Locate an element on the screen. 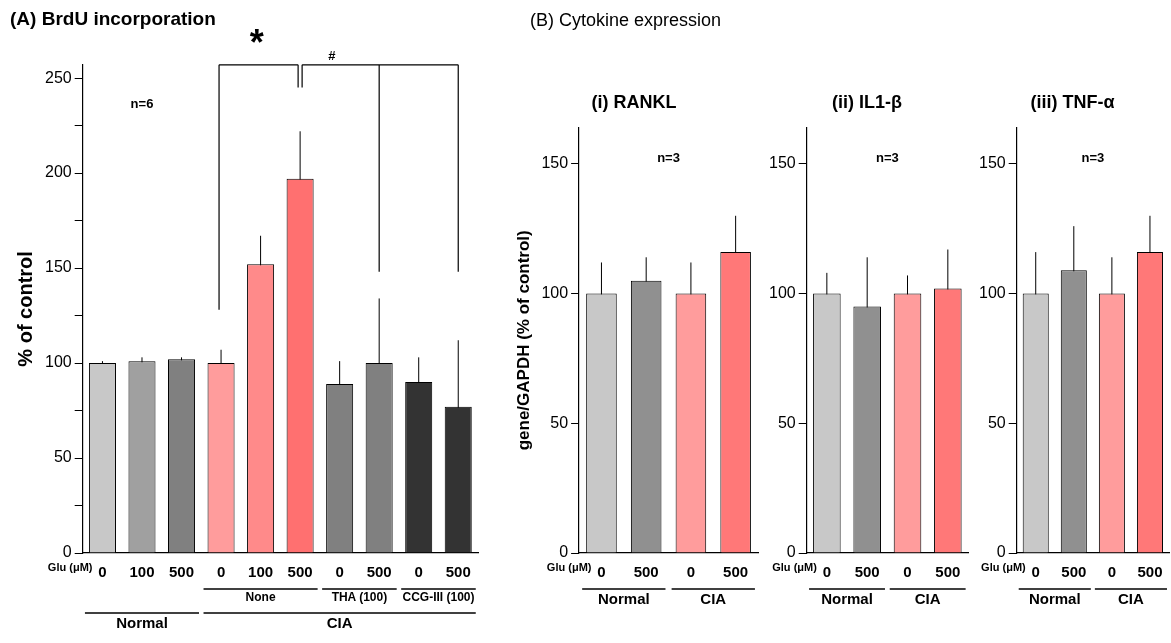 The image size is (1171, 643). y-tick-label: 250 is located at coordinates (58, 77).